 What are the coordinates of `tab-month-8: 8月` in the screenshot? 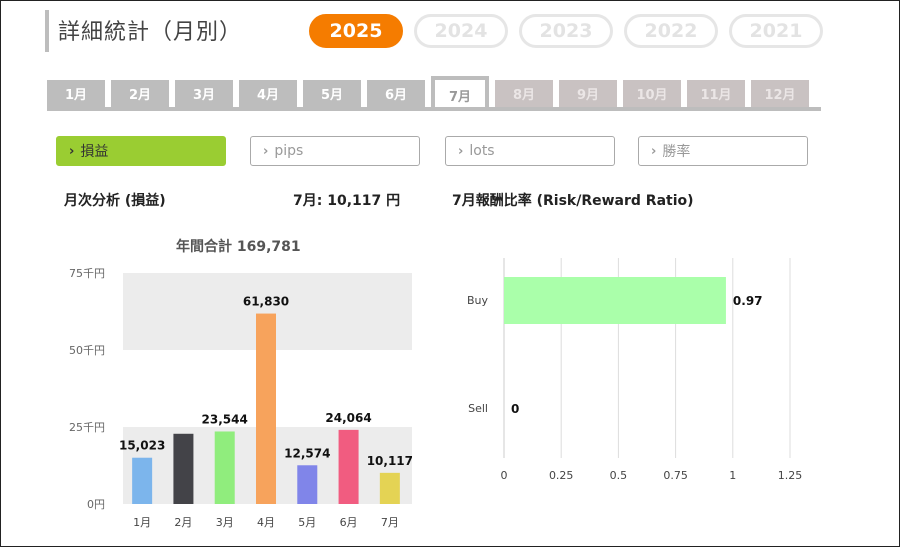 It's located at (524, 93).